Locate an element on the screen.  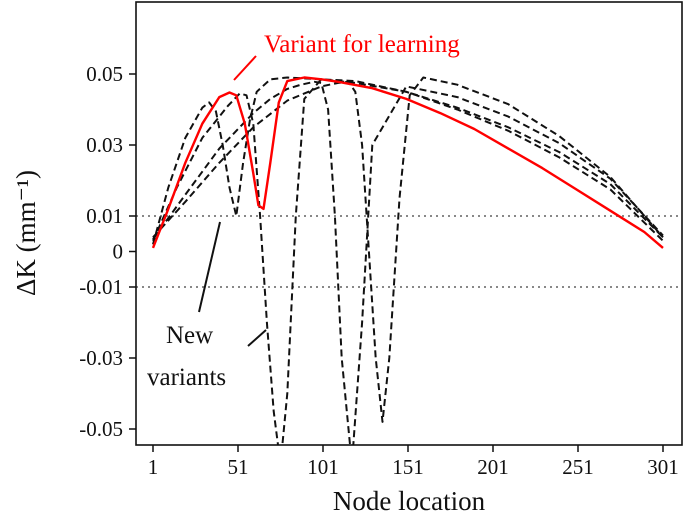
x-axis-title: Node location is located at coordinates (409, 501).